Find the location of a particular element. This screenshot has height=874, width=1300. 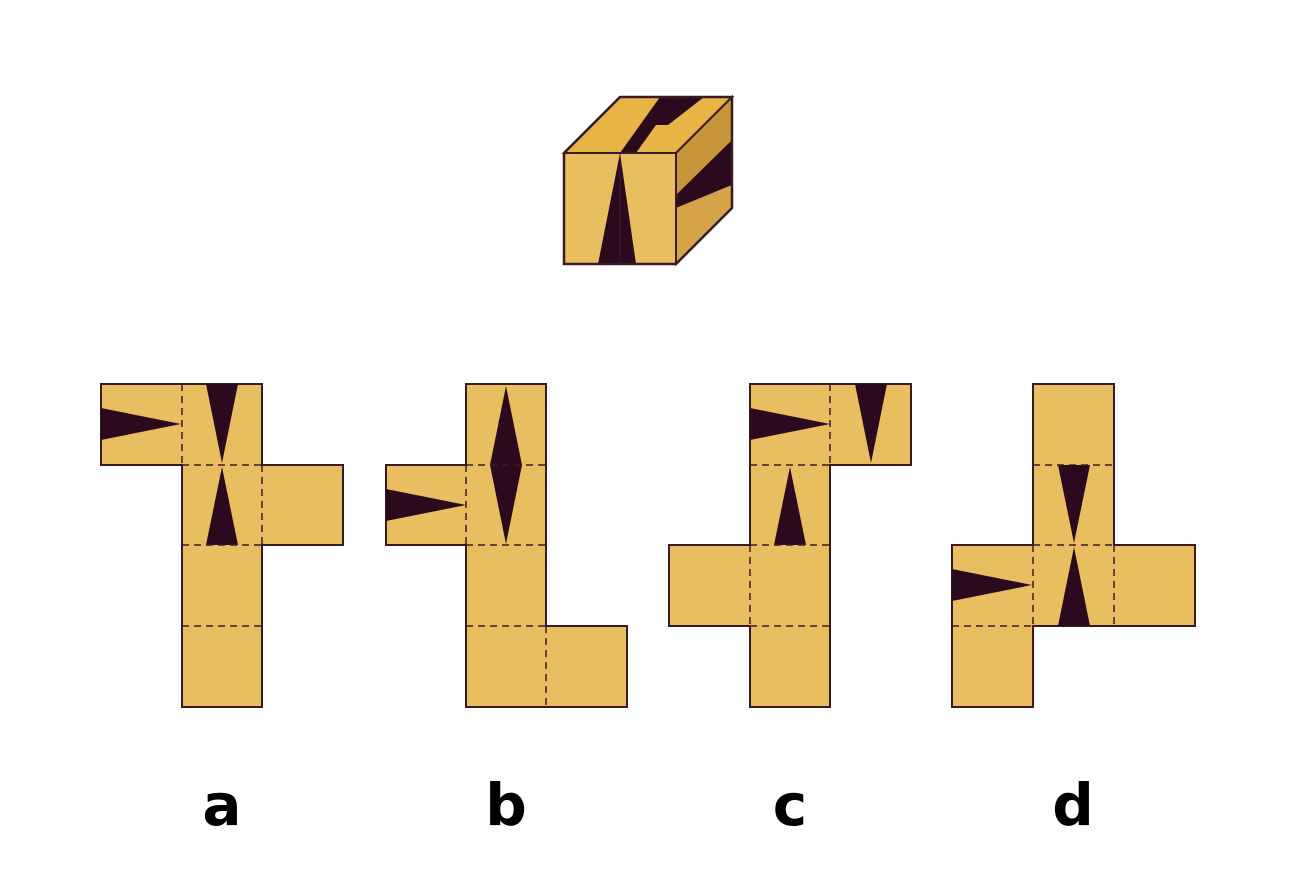

net-d-arrow-left is located at coordinates (992, 585).